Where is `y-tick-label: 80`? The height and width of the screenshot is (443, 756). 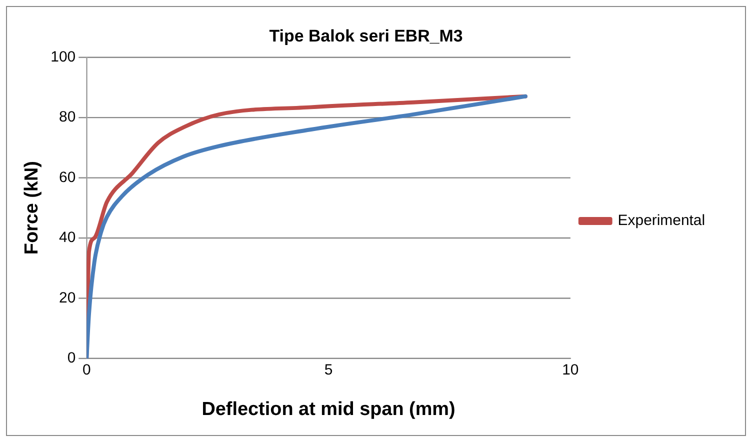 y-tick-label: 80 is located at coordinates (67, 117).